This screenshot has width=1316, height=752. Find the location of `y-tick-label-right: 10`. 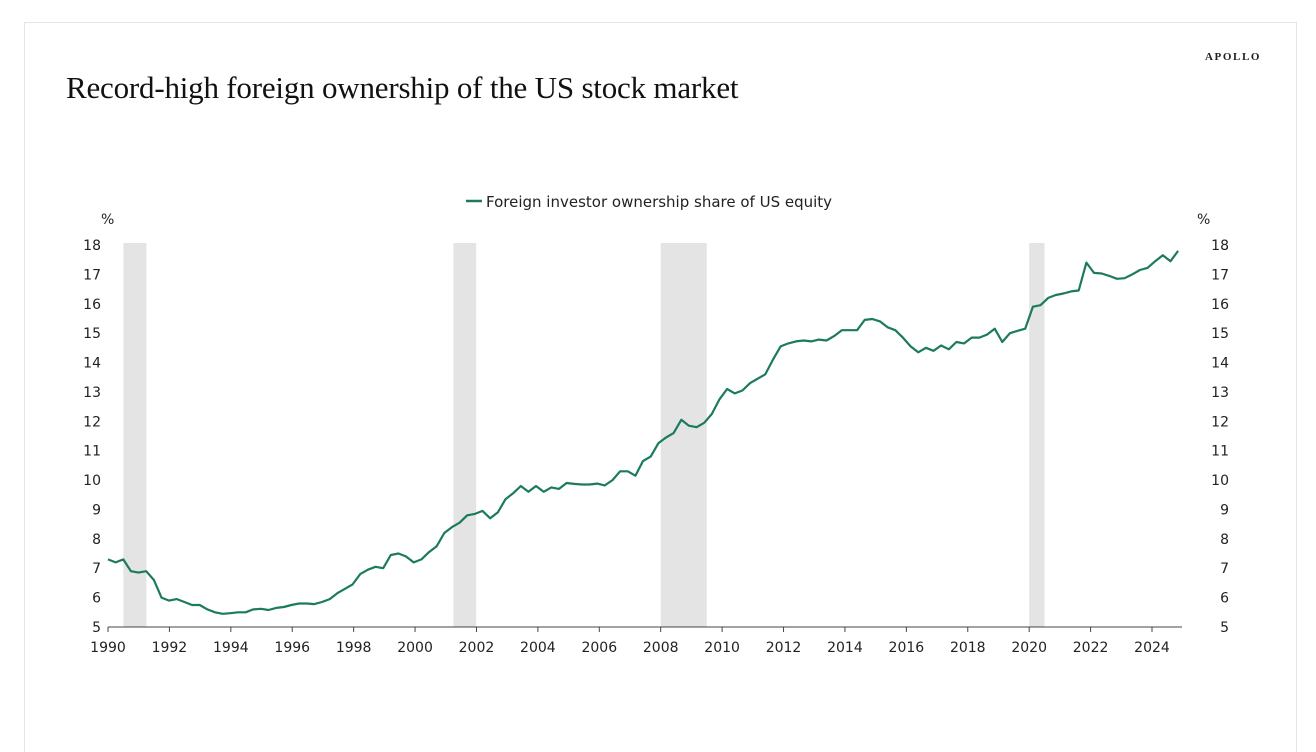

y-tick-label-right: 10 is located at coordinates (1220, 481).